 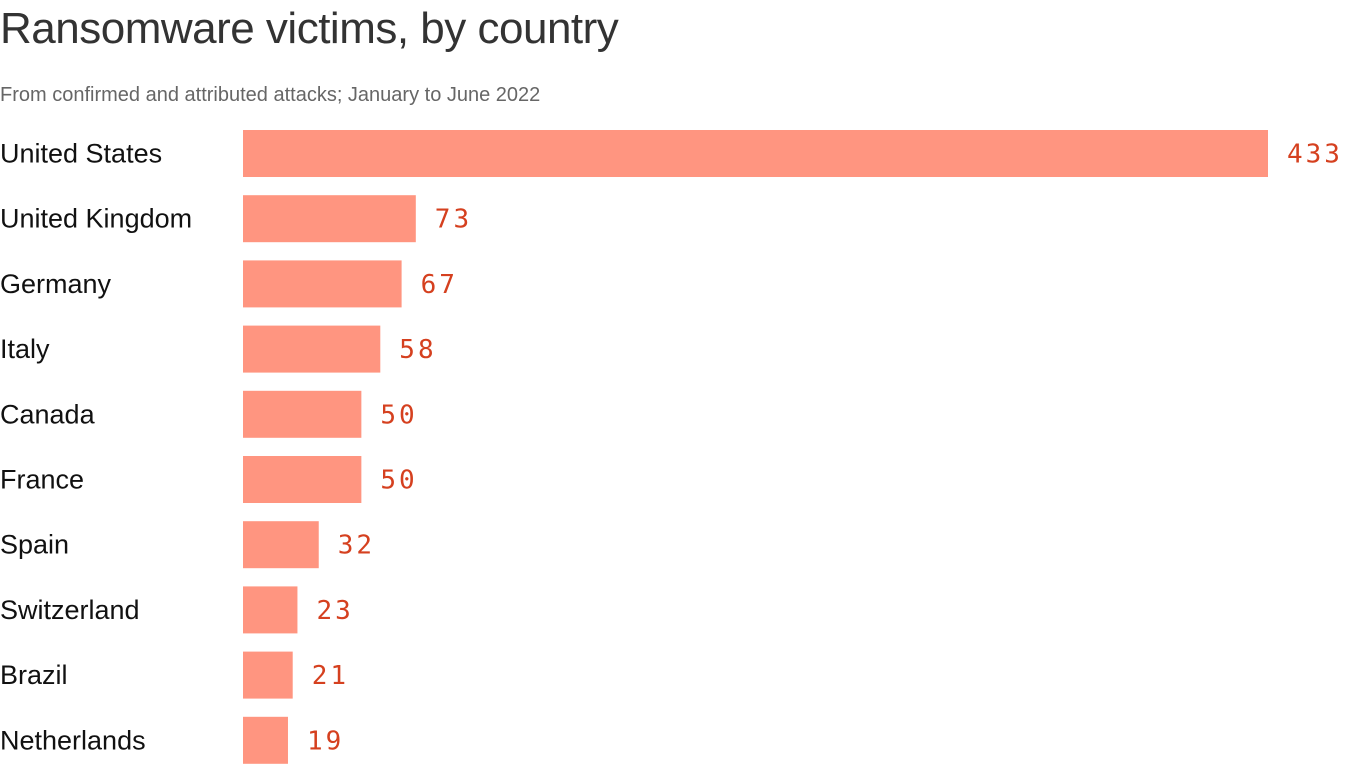 I want to click on category-label: Canada, so click(x=48, y=414).